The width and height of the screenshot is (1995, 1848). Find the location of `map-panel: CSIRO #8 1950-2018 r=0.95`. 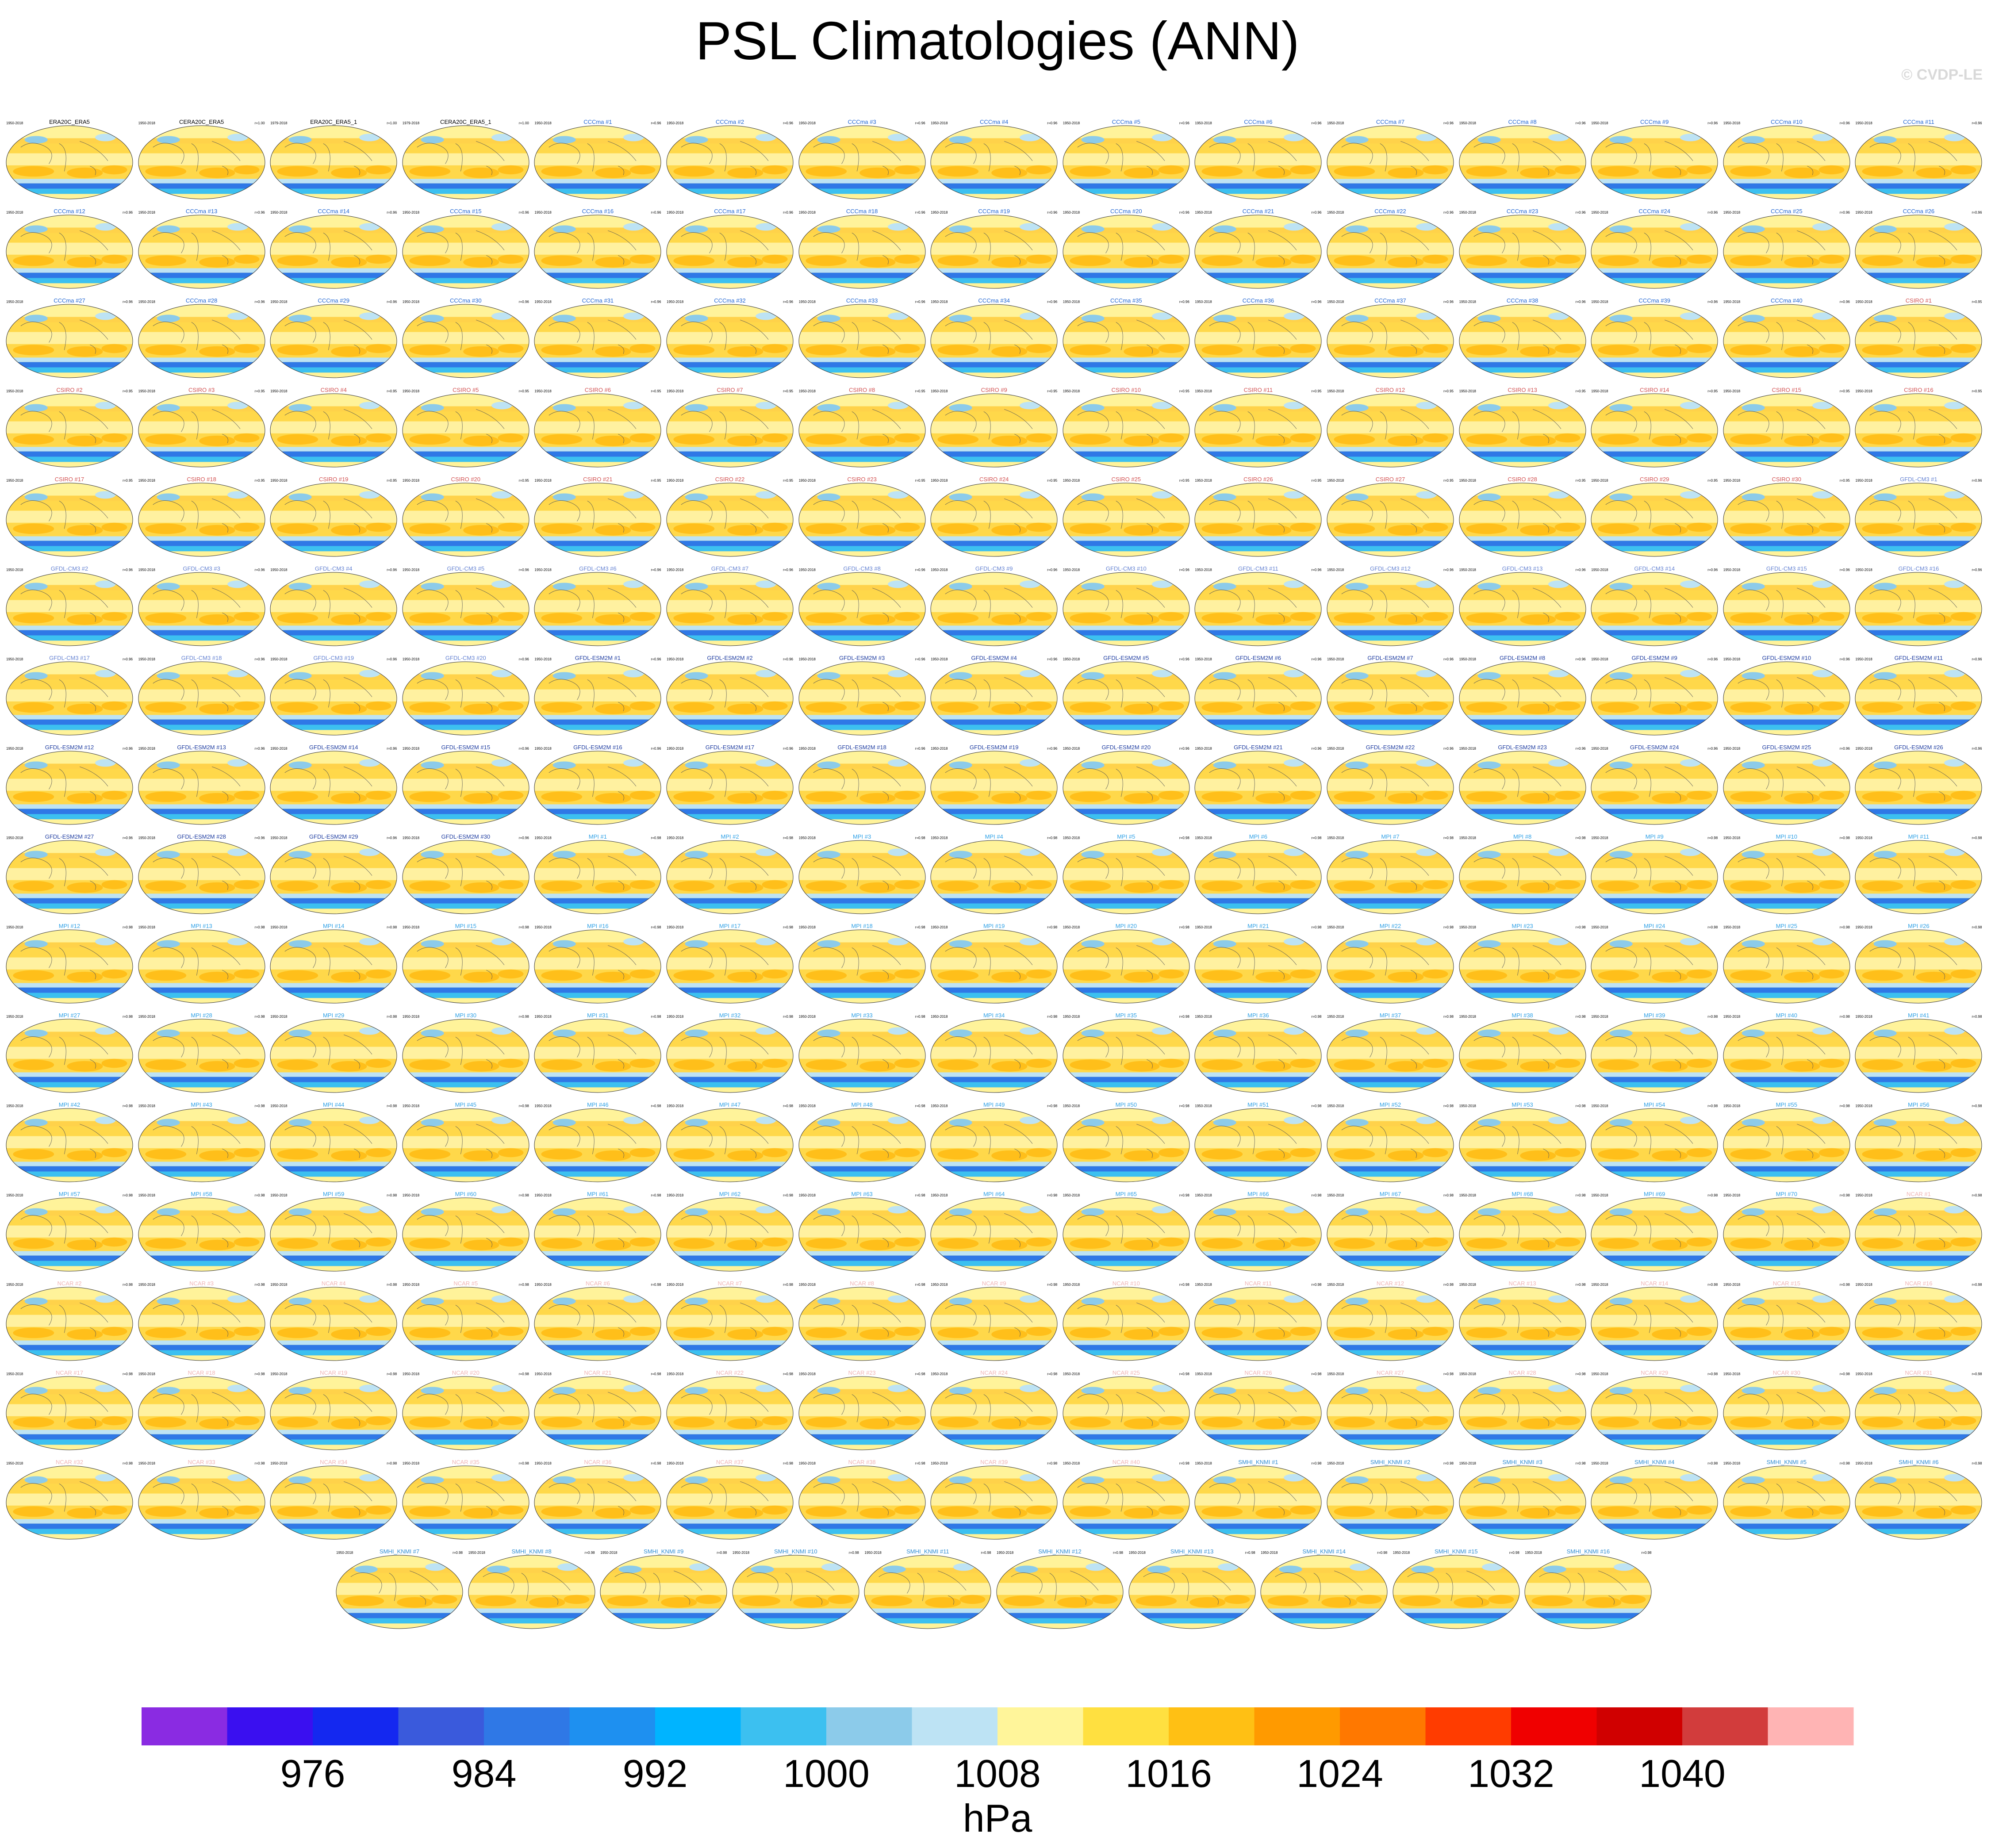

map-panel: CSIRO #8 1950-2018 r=0.95 is located at coordinates (862, 427).